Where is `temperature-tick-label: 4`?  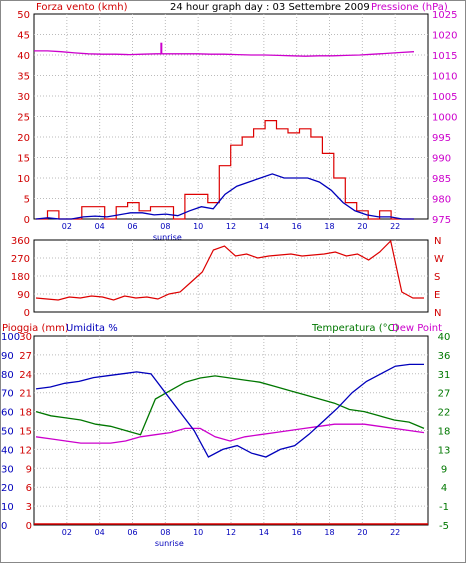
temperature-tick-label: 4 is located at coordinates (444, 488).